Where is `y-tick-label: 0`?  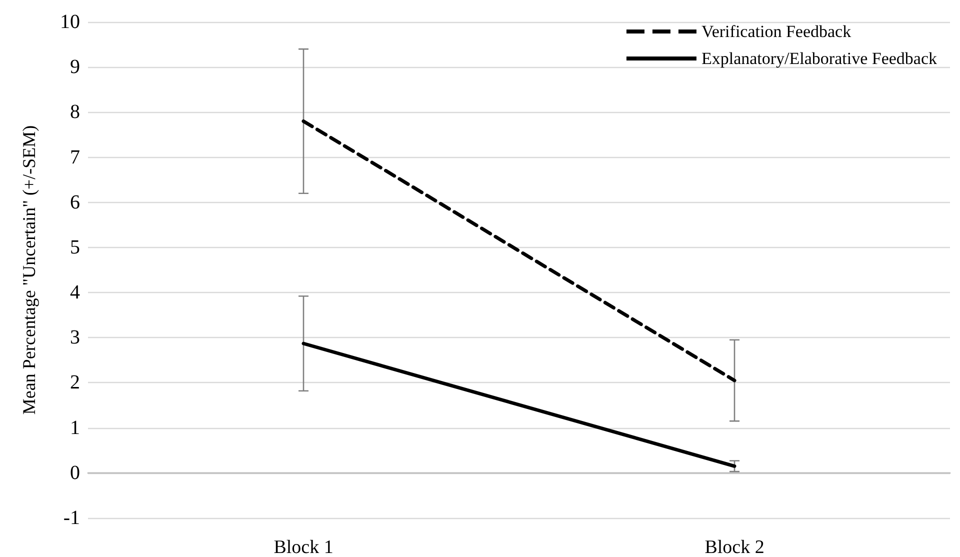
y-tick-label: 0 is located at coordinates (75, 473).